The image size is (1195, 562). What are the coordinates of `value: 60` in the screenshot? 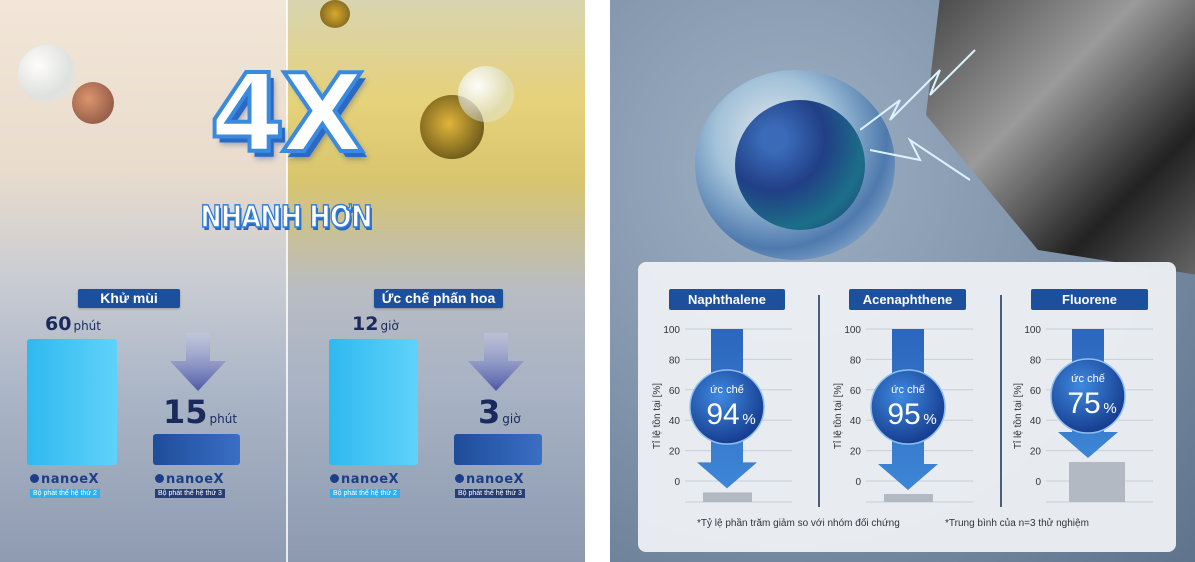 It's located at (58, 324).